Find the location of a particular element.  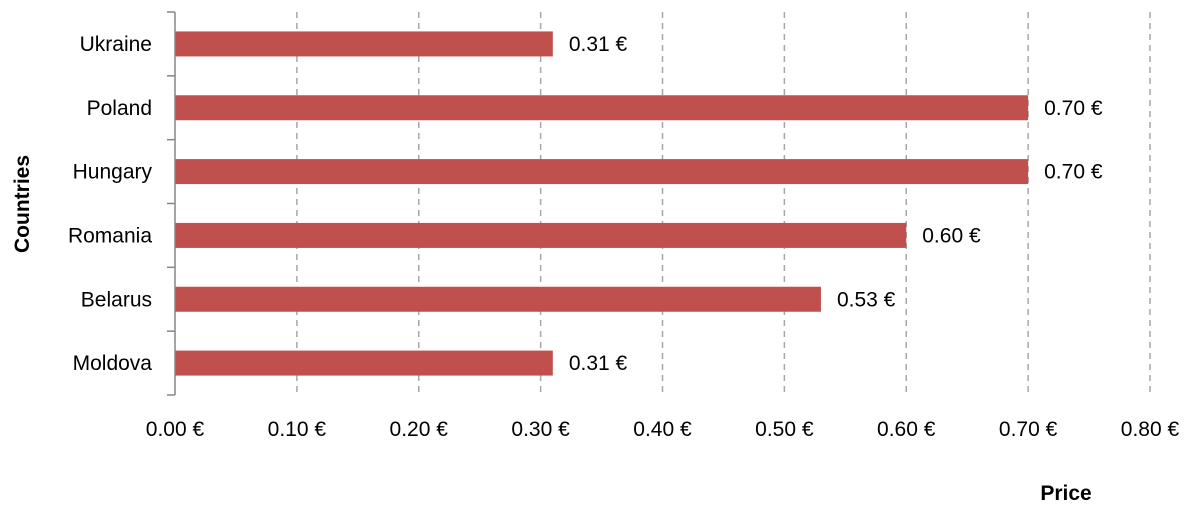

x-tick-label: 0.60 € is located at coordinates (906, 429).